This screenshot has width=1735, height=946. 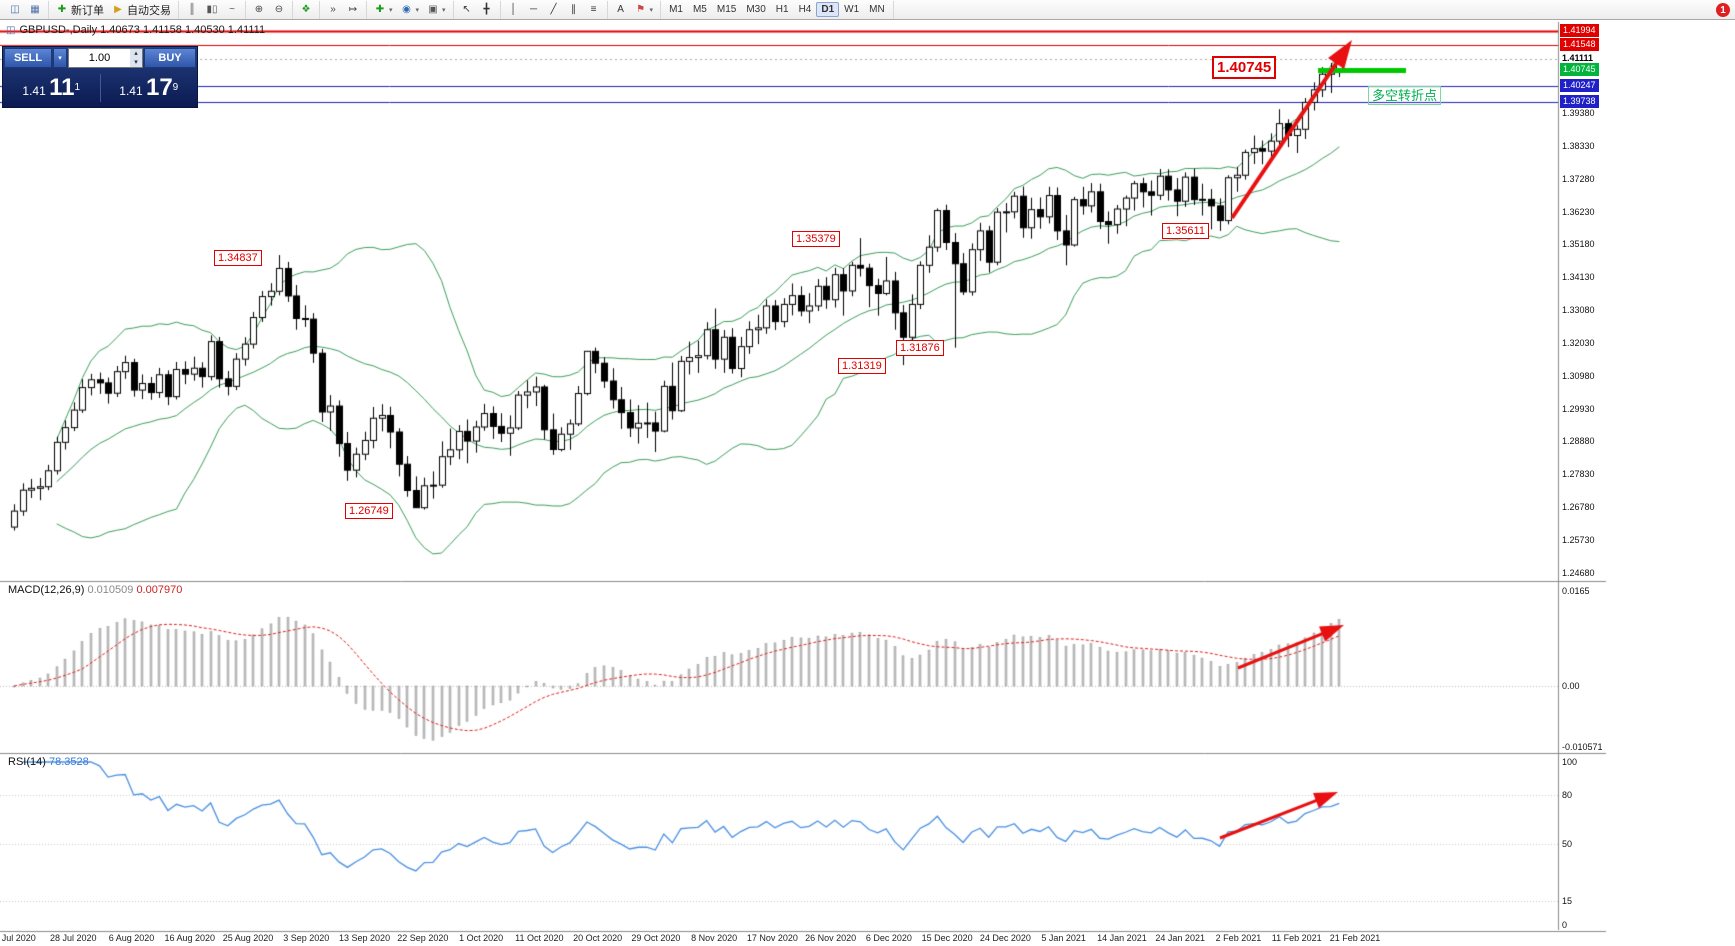 What do you see at coordinates (1723, 10) in the screenshot?
I see `notification-badge: 1` at bounding box center [1723, 10].